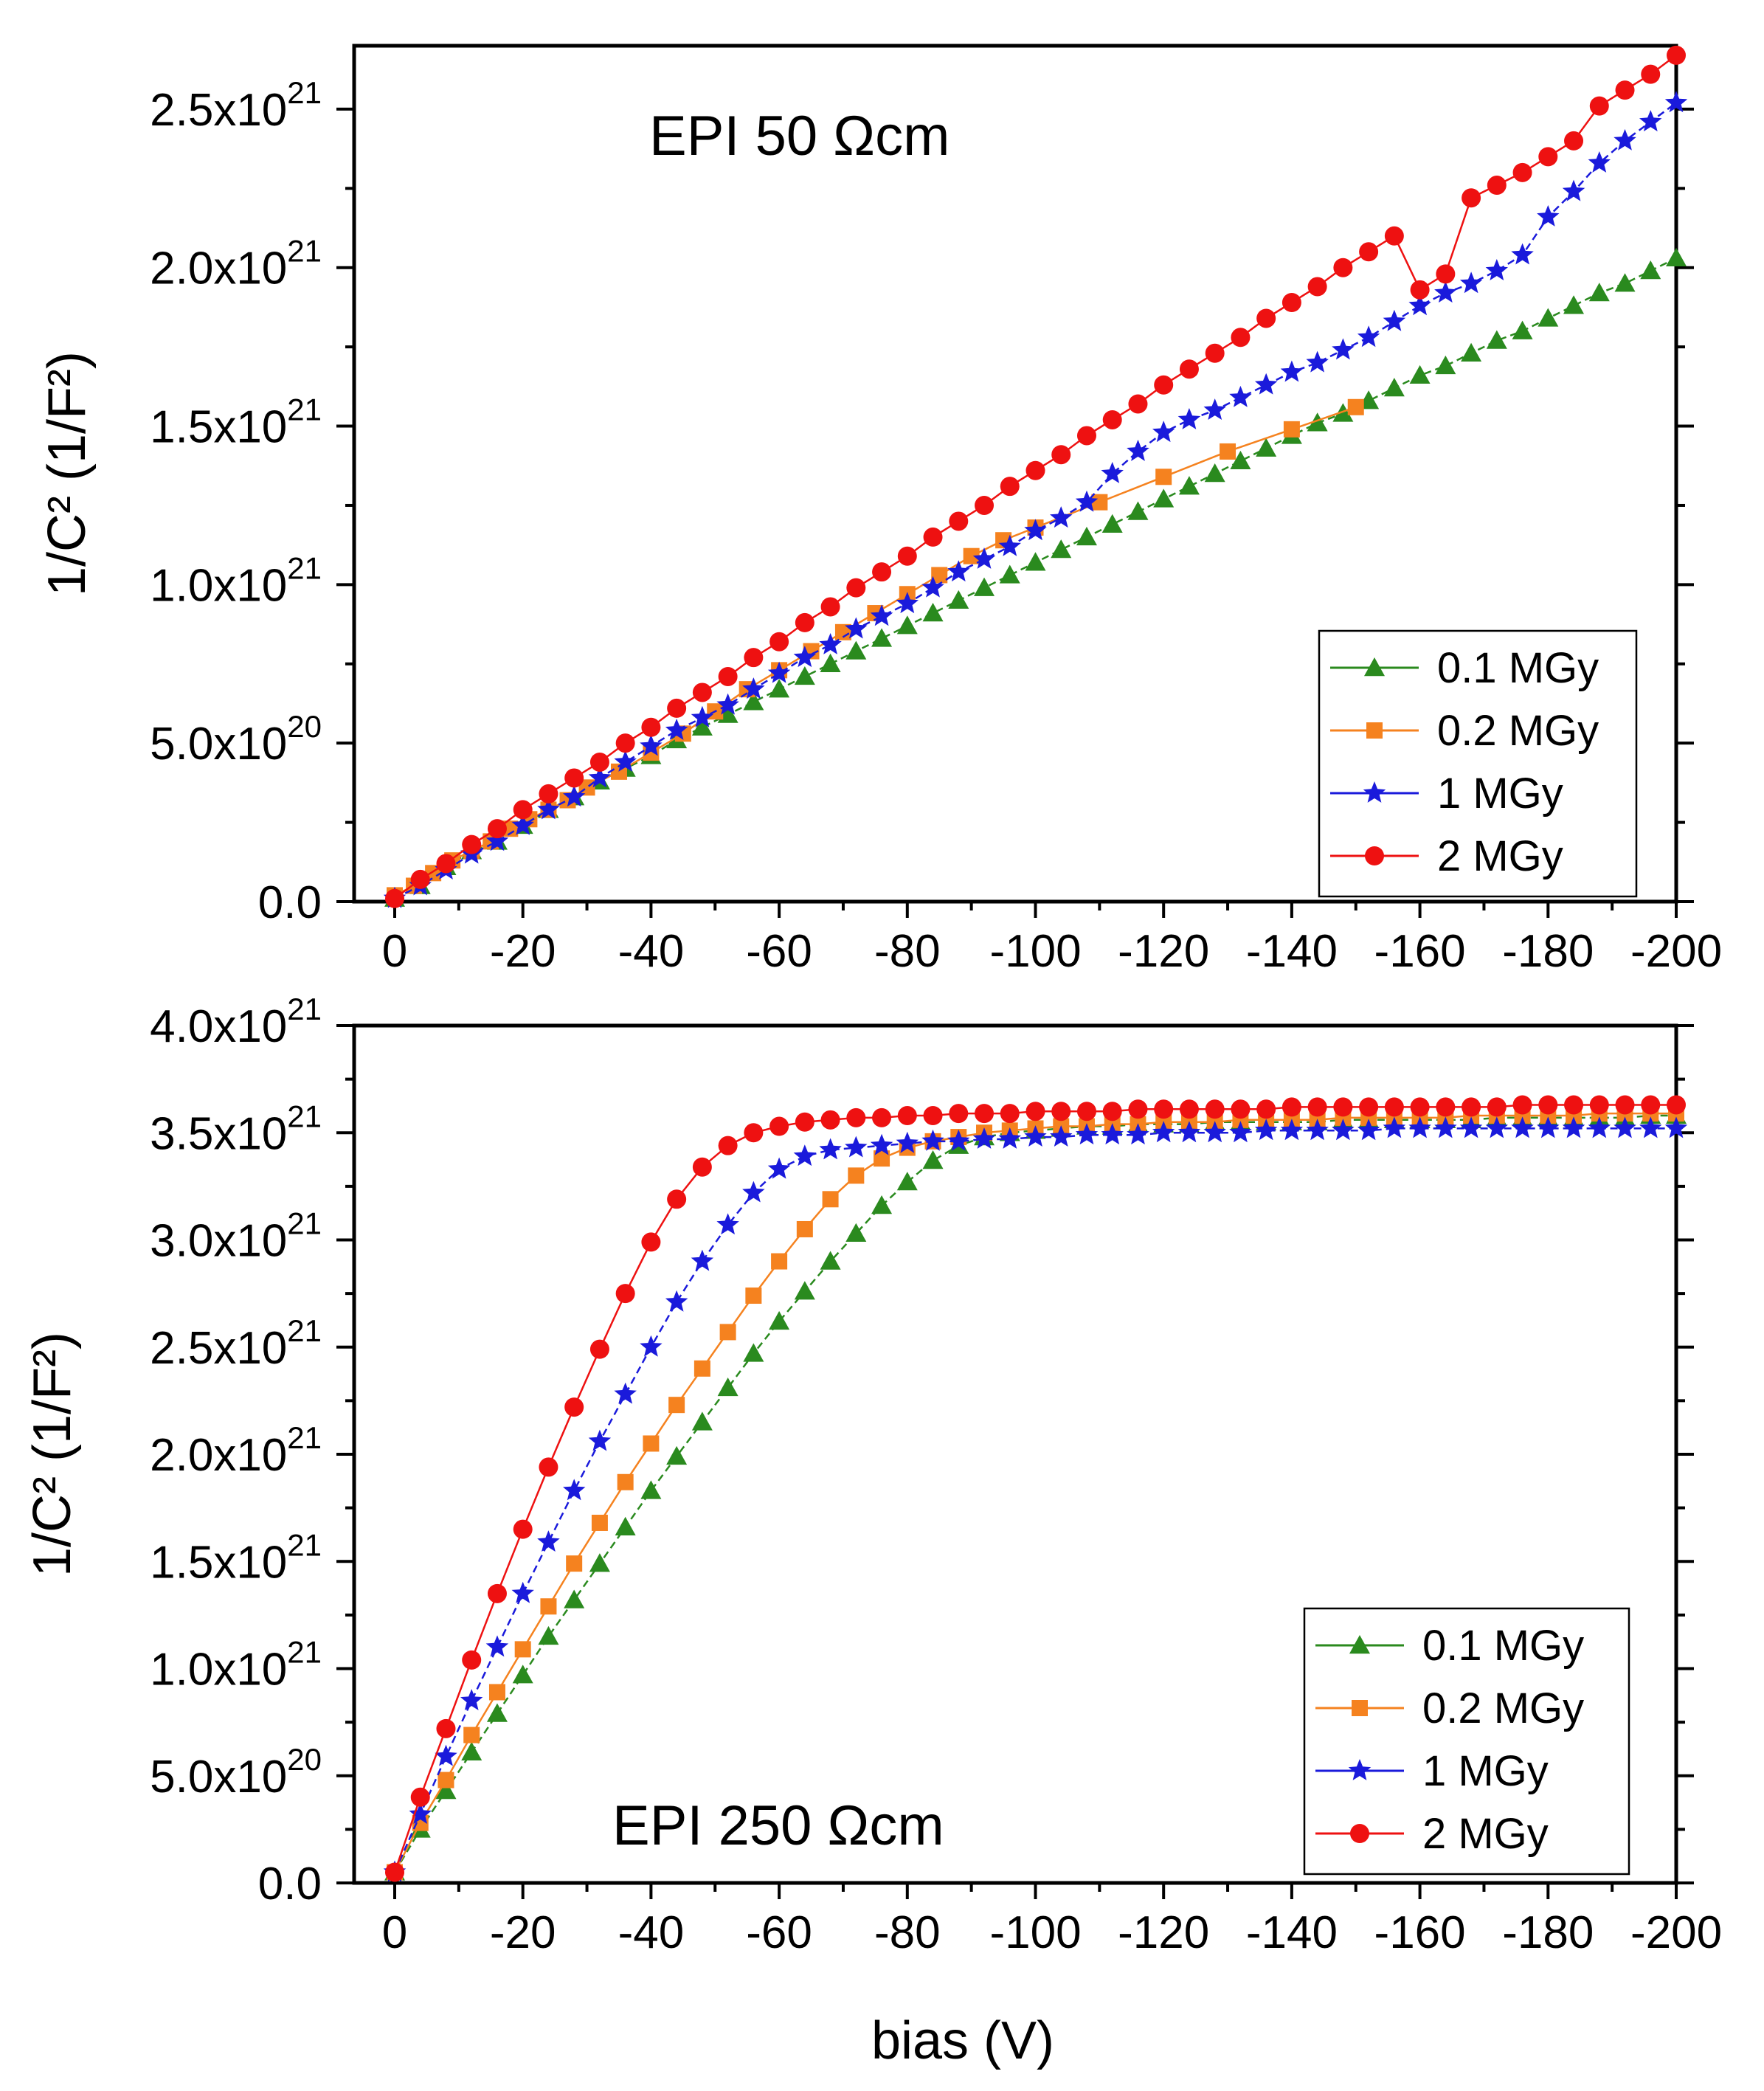 This screenshot has width=1764, height=2091. Describe the element at coordinates (236, 1772) in the screenshot. I see `y-tick-label: 5.0x10²⁰` at that location.